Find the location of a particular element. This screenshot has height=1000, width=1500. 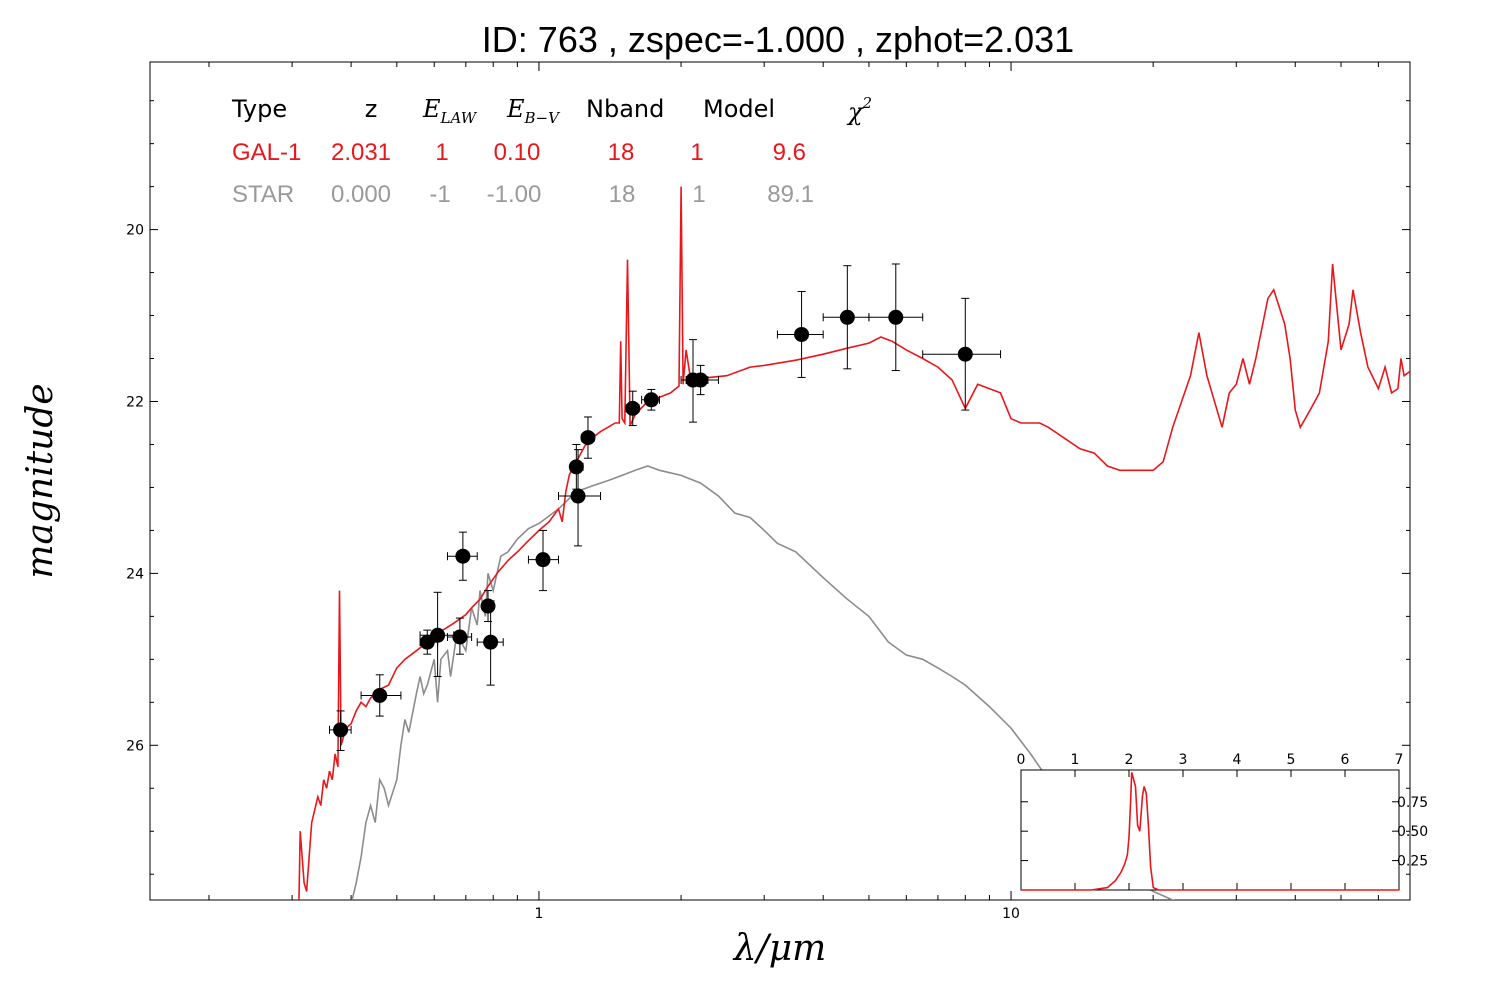

header-elaw-base: E is located at coordinates (431, 109).